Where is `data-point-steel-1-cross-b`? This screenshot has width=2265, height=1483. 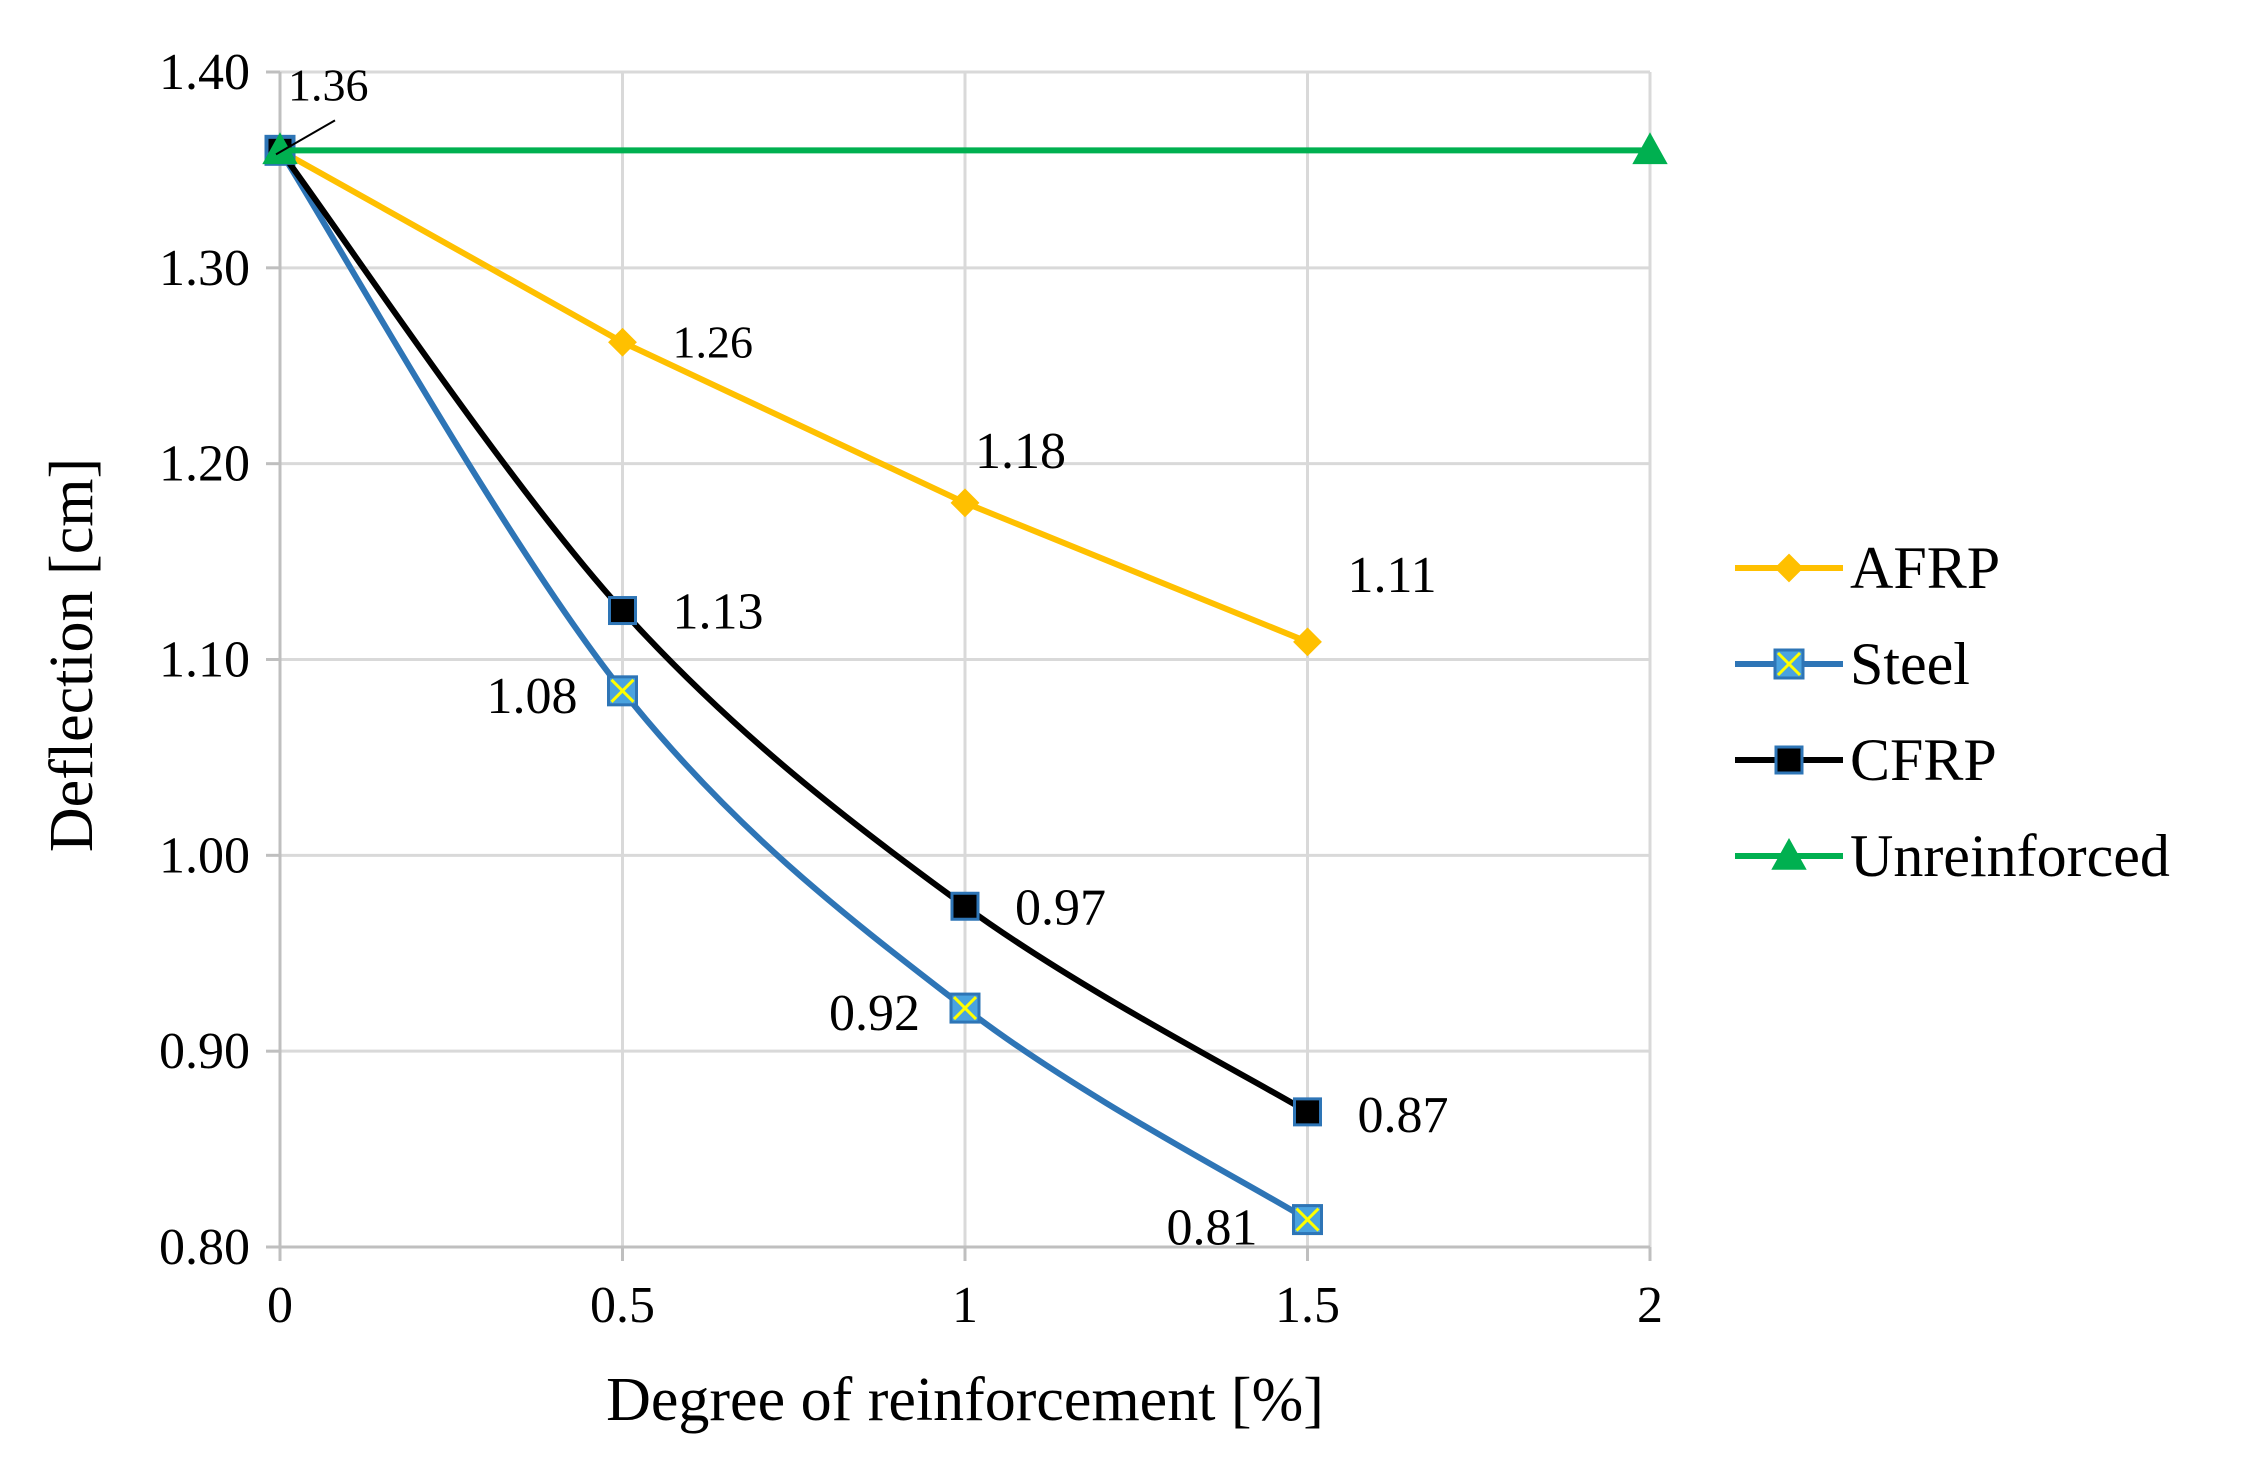 data-point-steel-1-cross-b is located at coordinates (622, 690).